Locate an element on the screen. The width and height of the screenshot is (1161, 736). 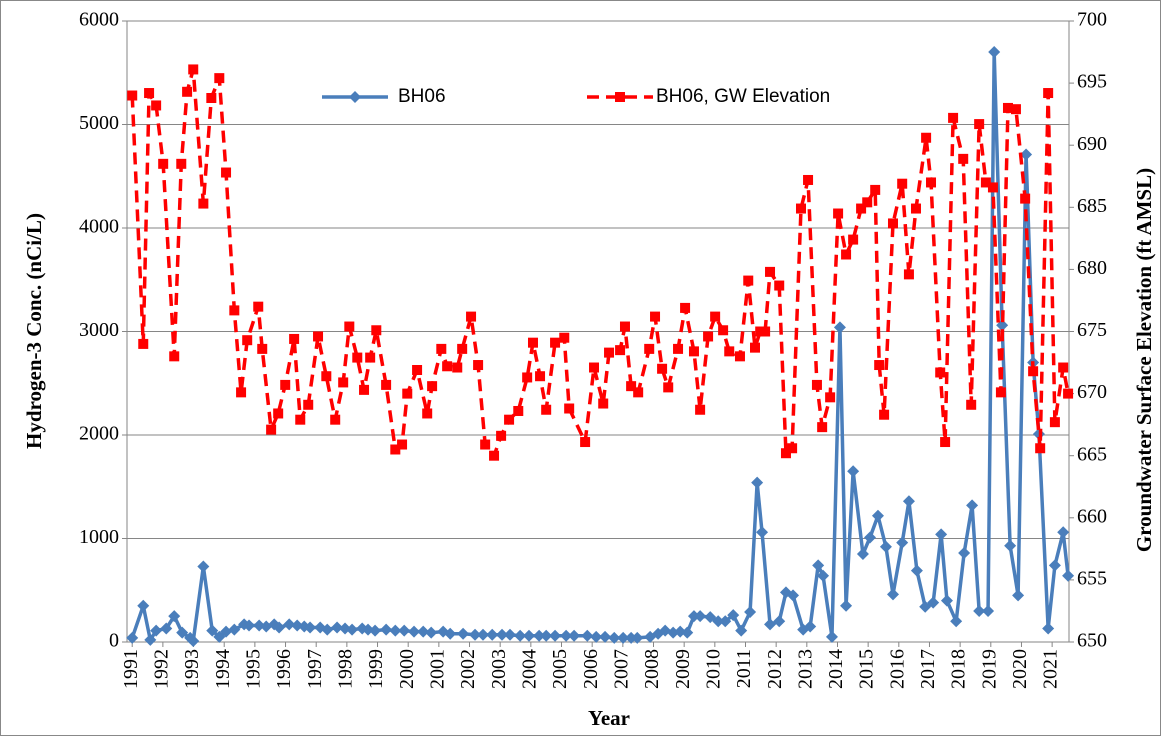
y-tick-label: 0 is located at coordinates (114, 641).